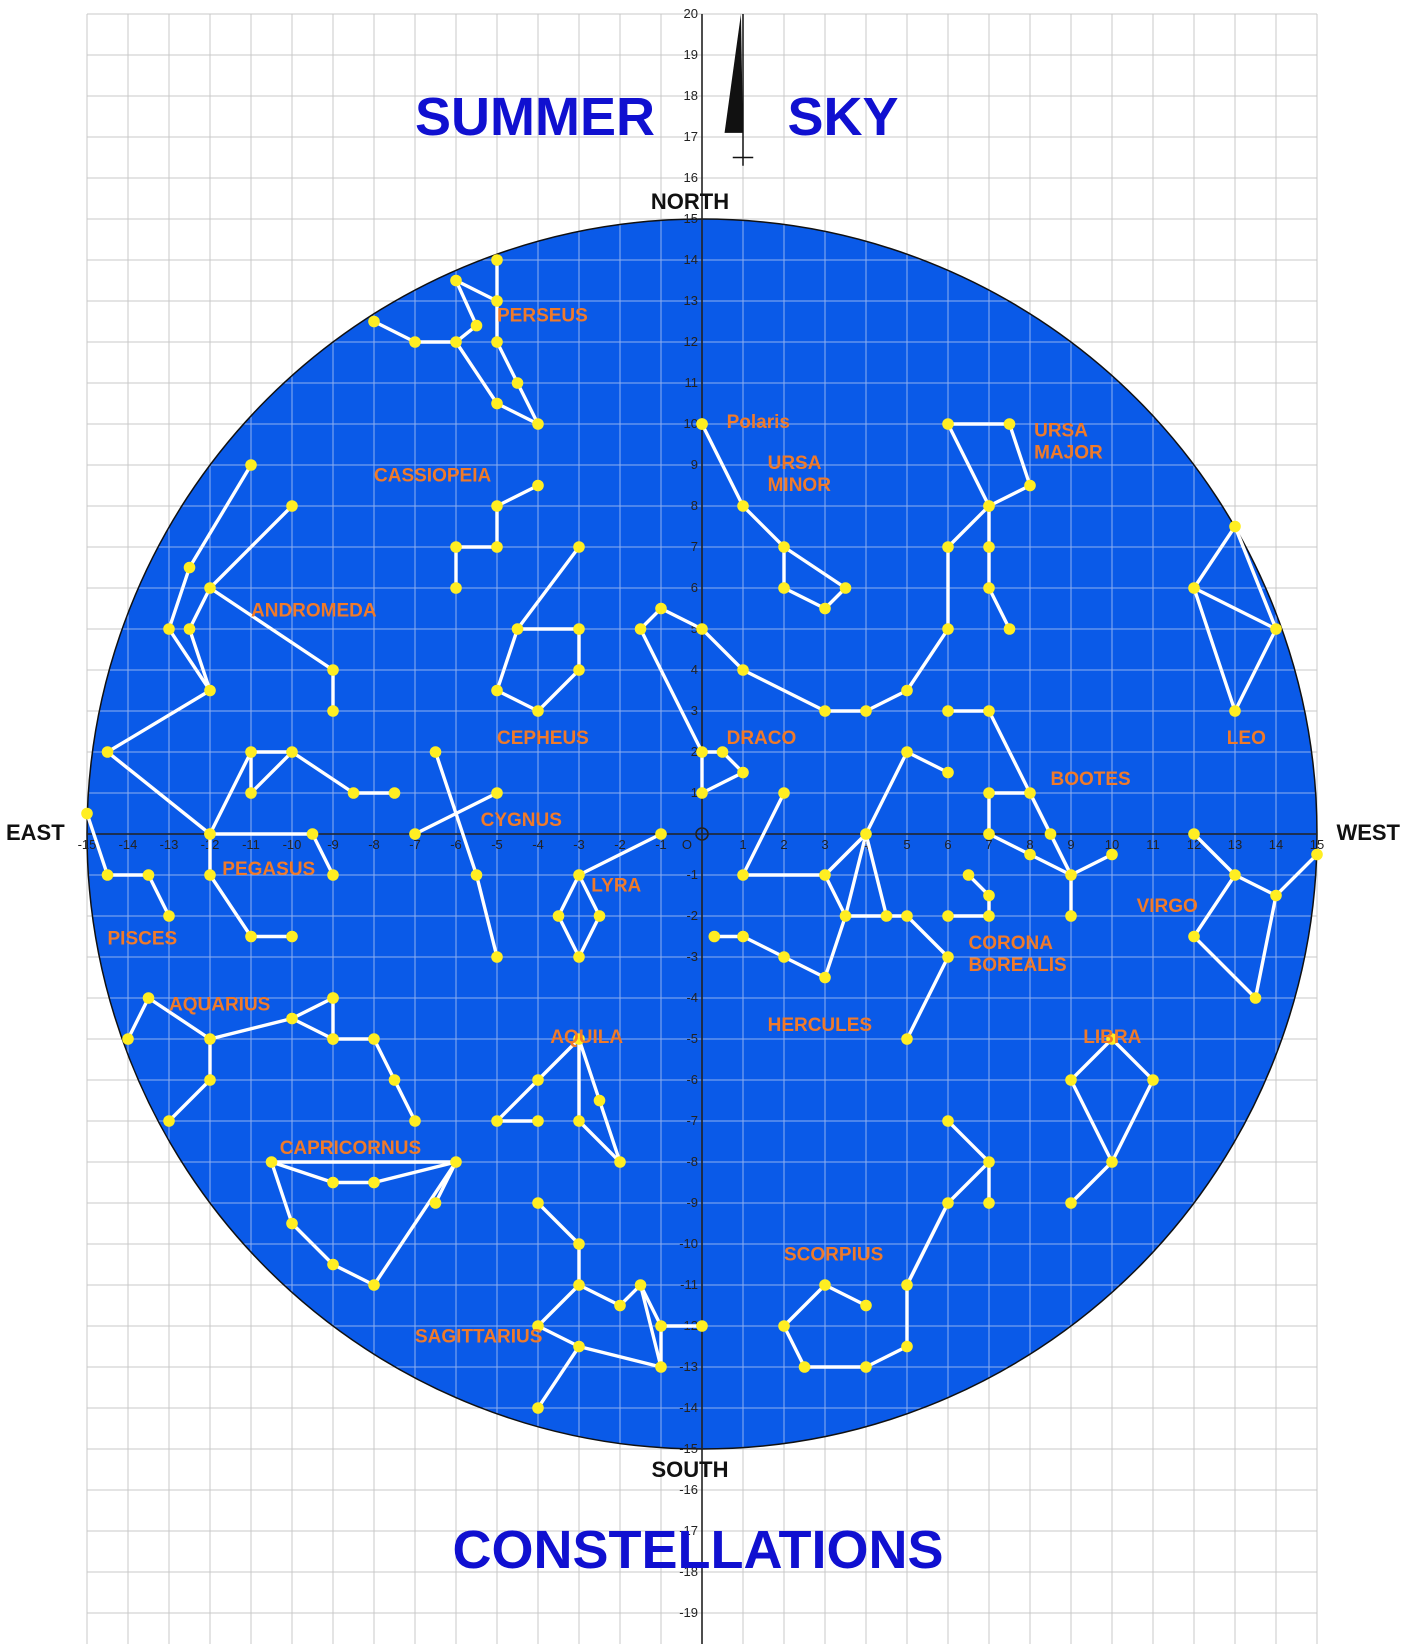 The width and height of the screenshot is (1404, 1644). What do you see at coordinates (800, 485) in the screenshot?
I see `constellation-label: MINOR` at bounding box center [800, 485].